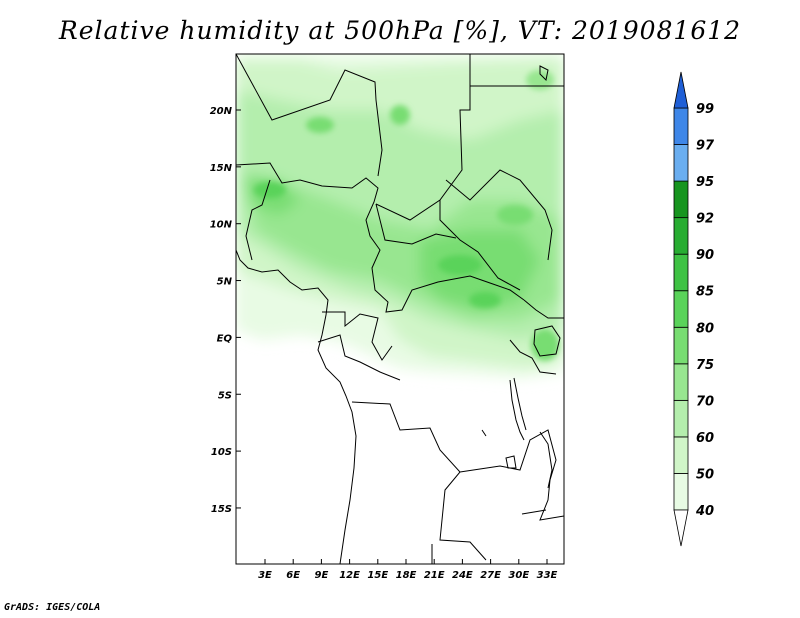 This screenshot has height=618, width=800. What do you see at coordinates (705, 109) in the screenshot?
I see `colorbar-label: 99` at bounding box center [705, 109].